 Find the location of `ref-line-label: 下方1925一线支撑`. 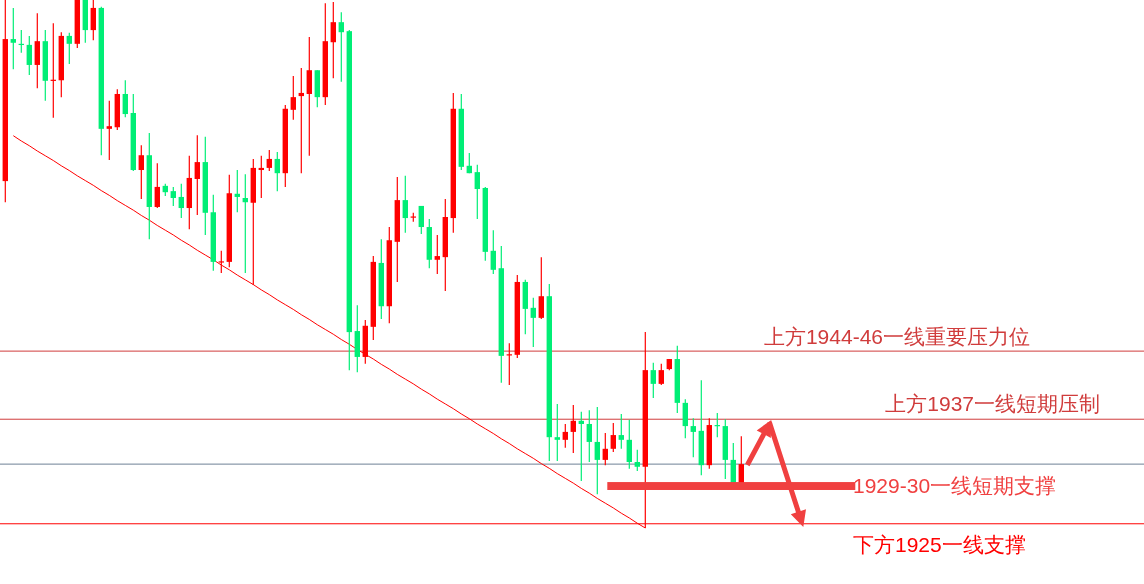

ref-line-label: 下方1925一线支撑 is located at coordinates (939, 544).